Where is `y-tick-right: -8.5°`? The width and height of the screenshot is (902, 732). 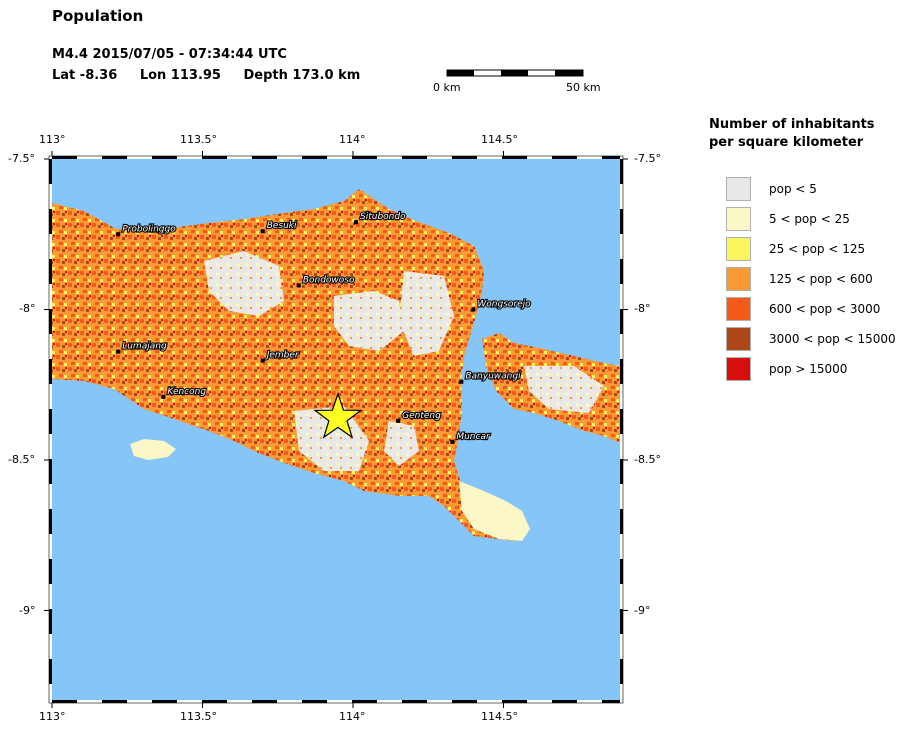
y-tick-right: -8.5° is located at coordinates (647, 459).